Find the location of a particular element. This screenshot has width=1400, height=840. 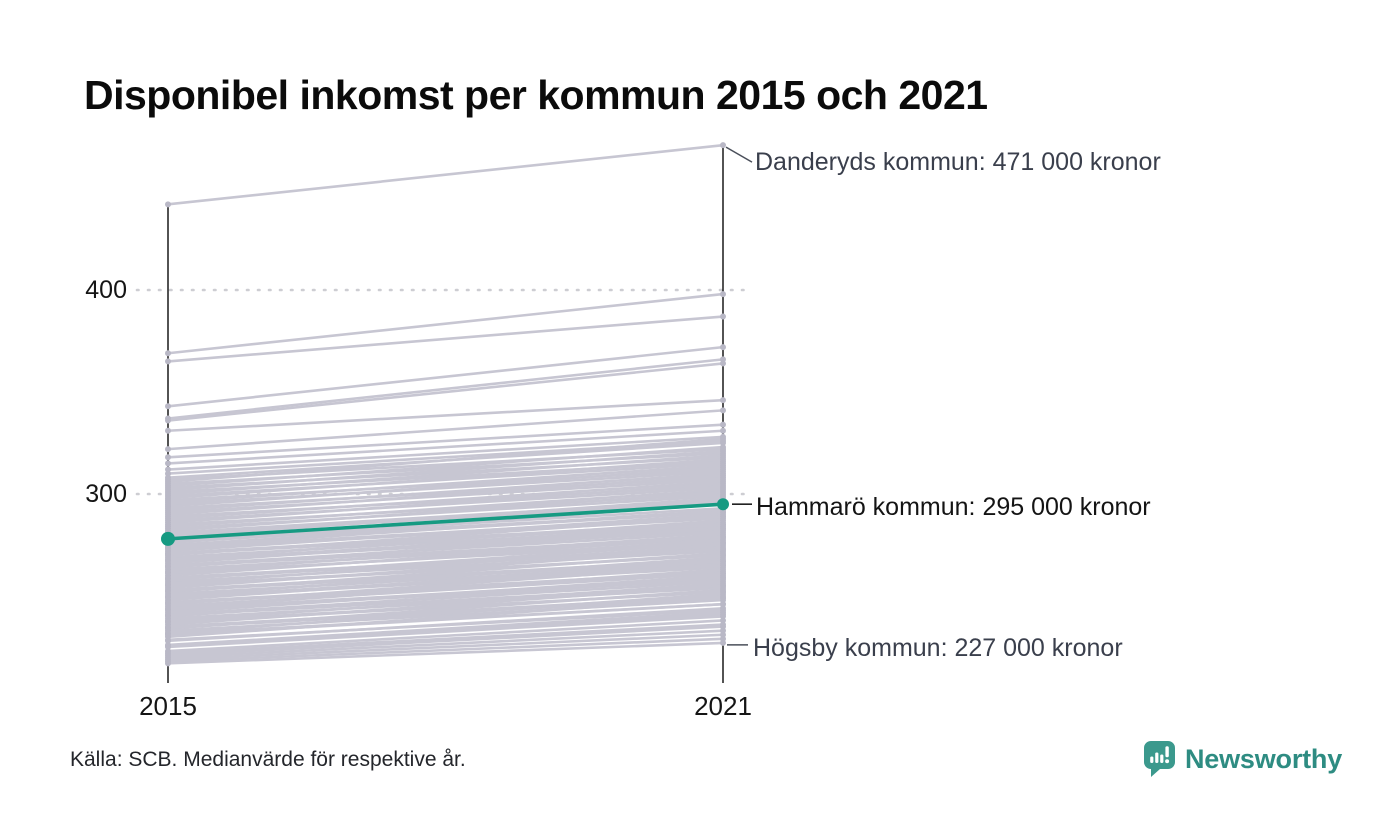

highlight-dot-2021 is located at coordinates (723, 504).